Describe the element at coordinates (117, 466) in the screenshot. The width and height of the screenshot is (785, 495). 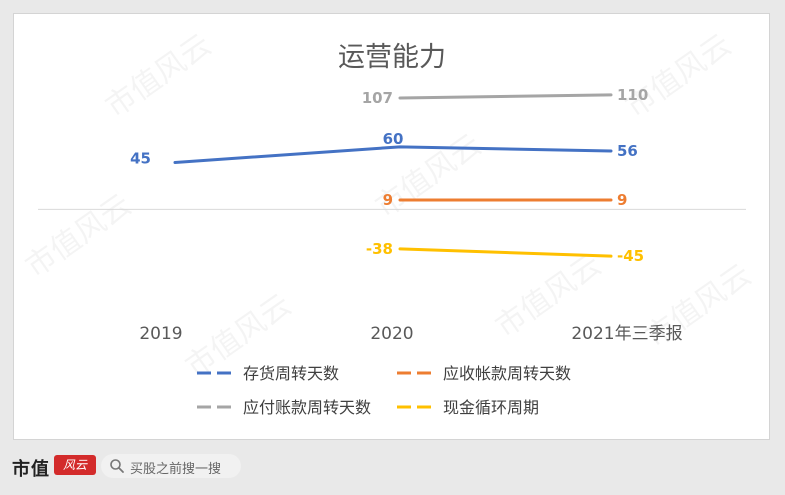
I see `search-icon` at that location.